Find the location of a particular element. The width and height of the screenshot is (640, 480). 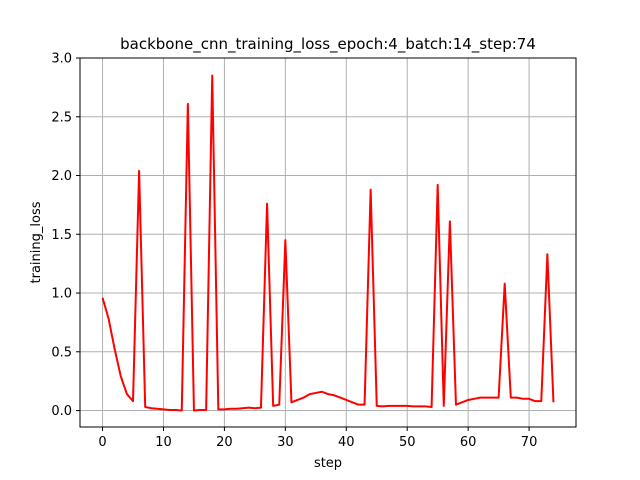

y-tick-label: 1.0 is located at coordinates (61, 294).